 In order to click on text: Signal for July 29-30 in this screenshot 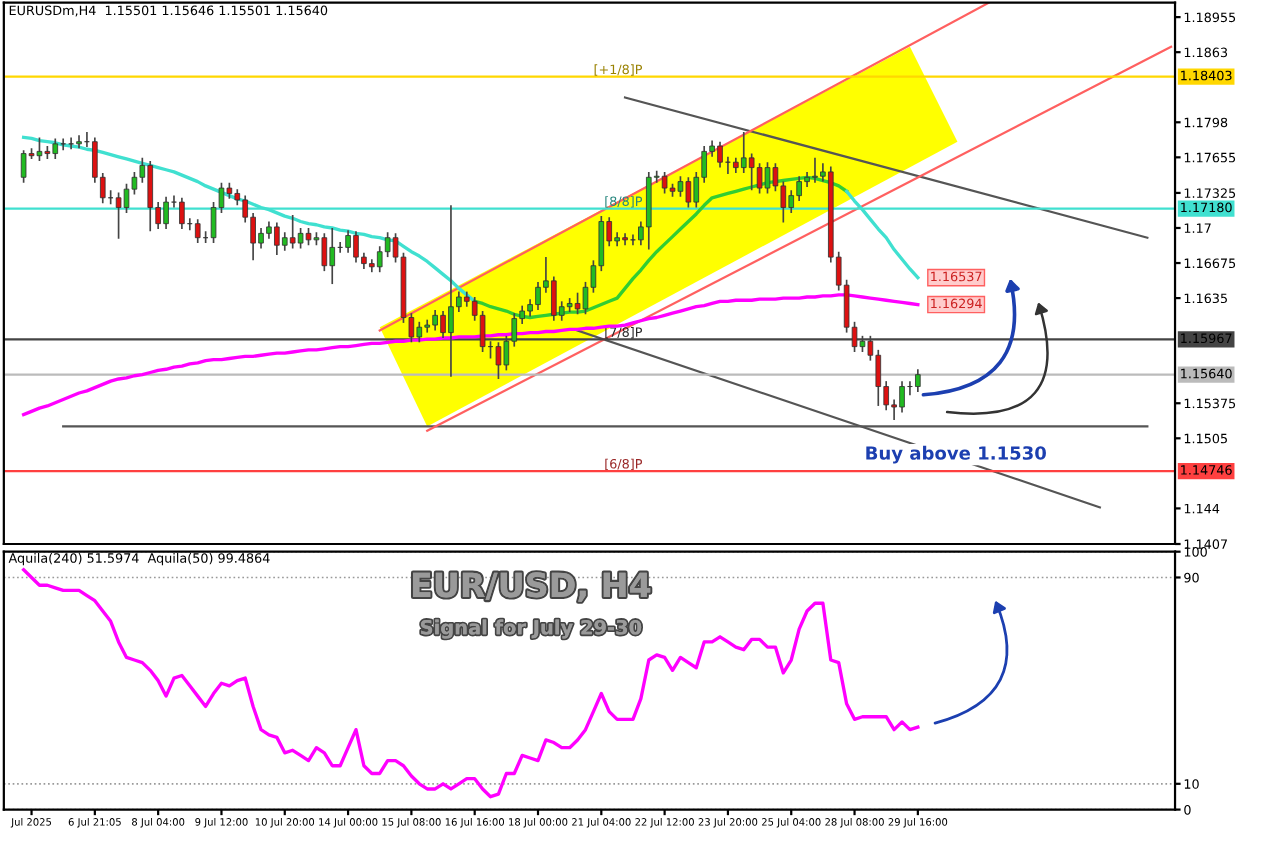, I will do `click(531, 629)`.